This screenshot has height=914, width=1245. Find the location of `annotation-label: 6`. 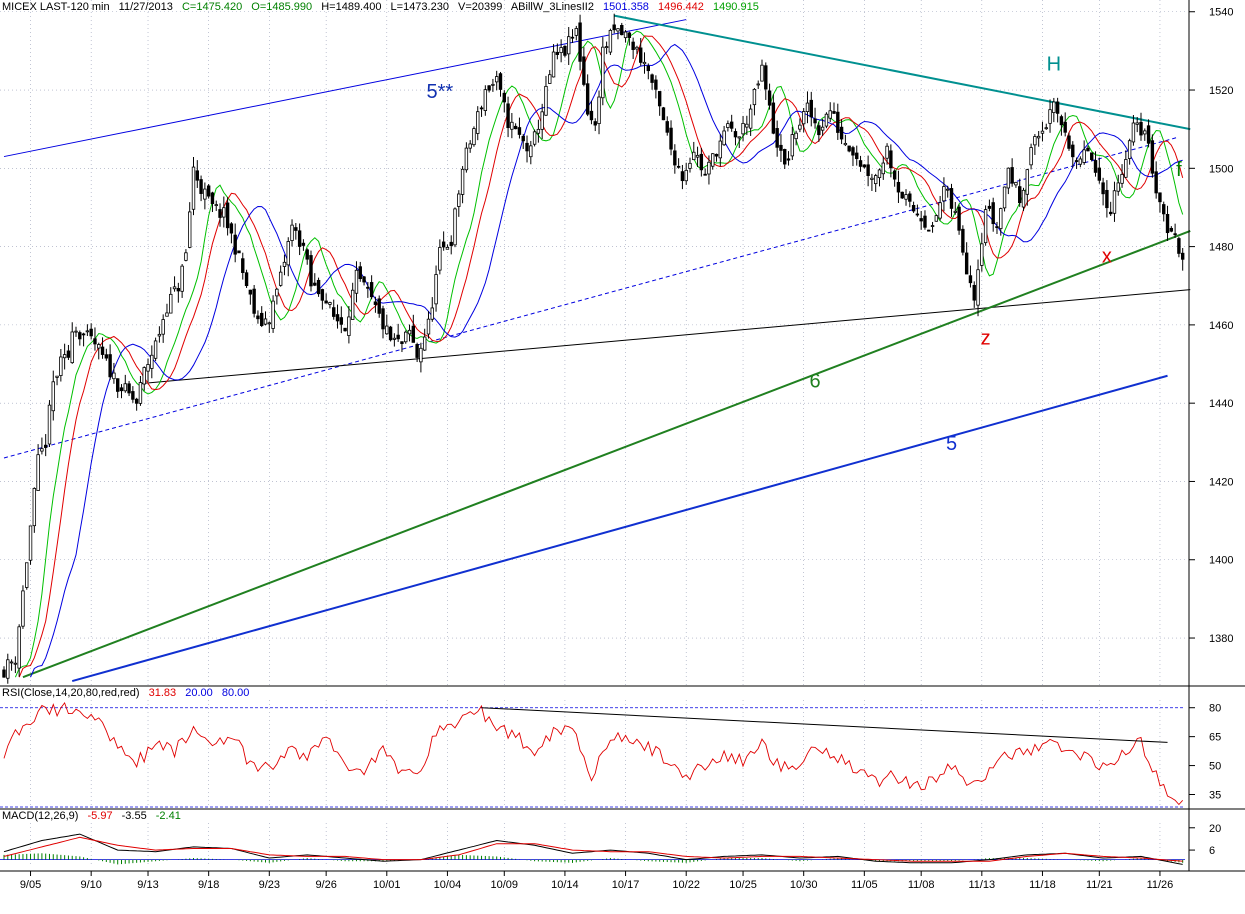

annotation-label: 6 is located at coordinates (814, 382).